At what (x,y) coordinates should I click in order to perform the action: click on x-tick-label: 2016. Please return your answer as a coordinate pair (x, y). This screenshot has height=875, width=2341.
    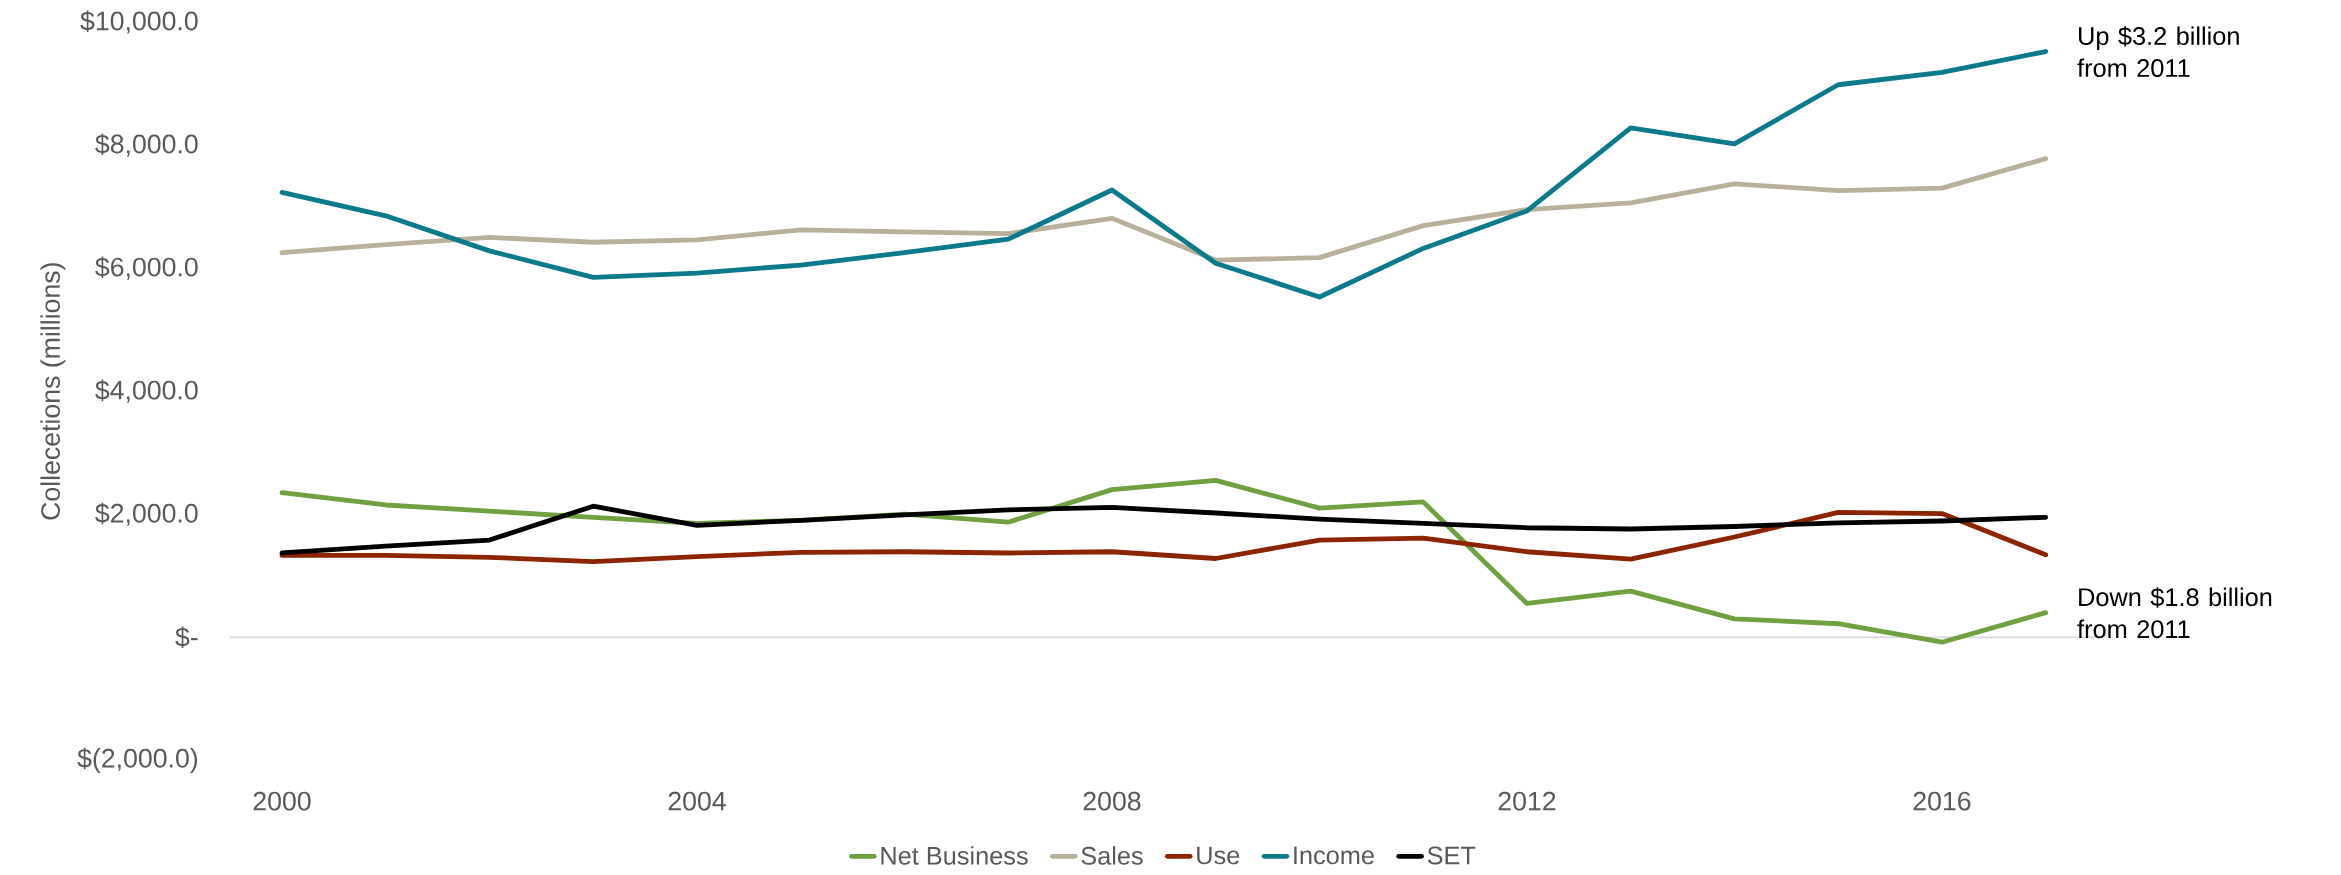
    Looking at the image, I should click on (1942, 801).